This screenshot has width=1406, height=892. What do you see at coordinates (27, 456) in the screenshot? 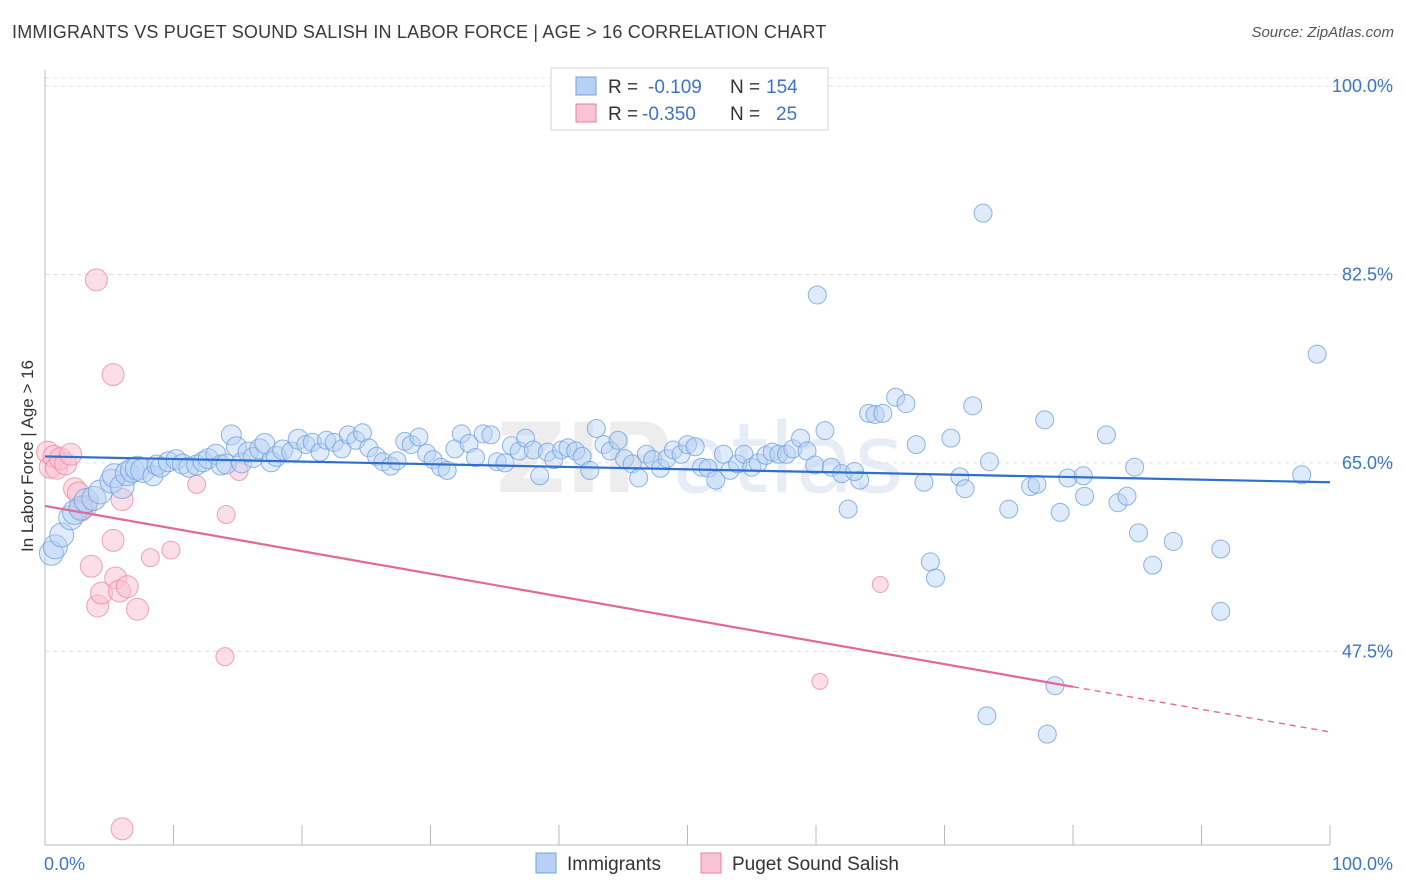
I see `y-axis-label: In Labor Force | Age > 16` at bounding box center [27, 456].